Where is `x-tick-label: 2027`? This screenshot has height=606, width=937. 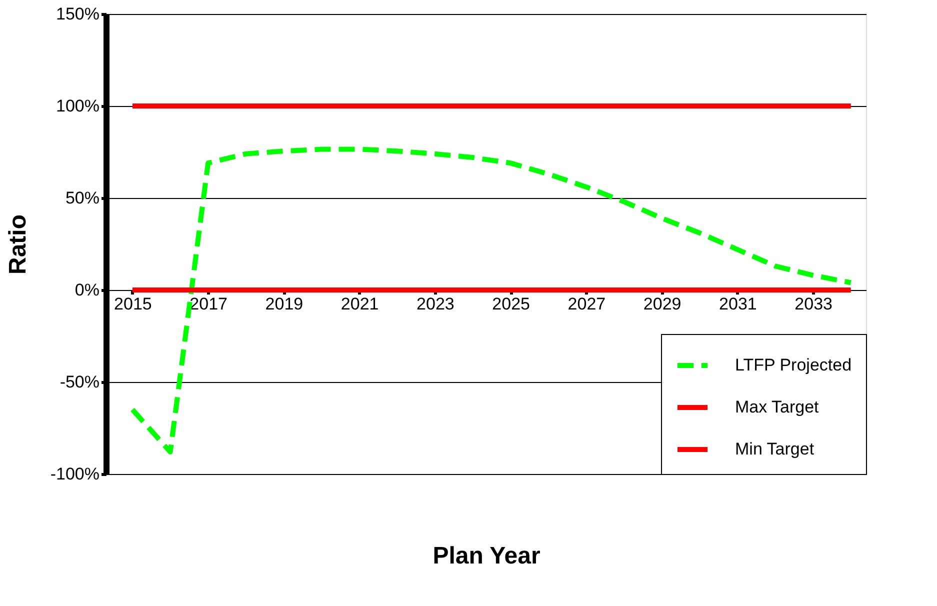 x-tick-label: 2027 is located at coordinates (587, 304).